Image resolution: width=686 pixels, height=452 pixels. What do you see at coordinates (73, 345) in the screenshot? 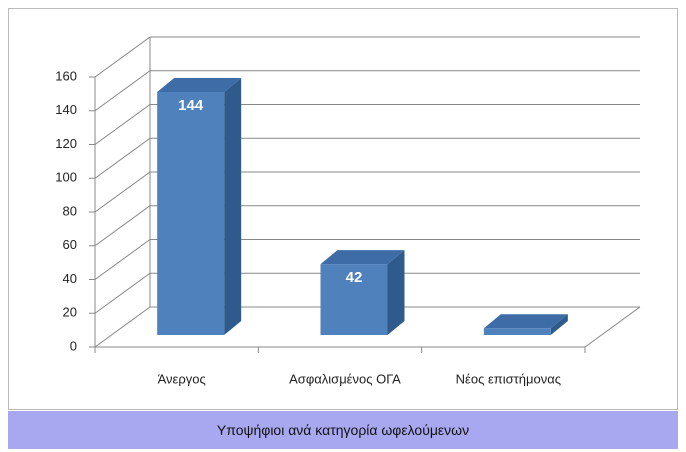
I see `y-tick-label: 0` at bounding box center [73, 345].